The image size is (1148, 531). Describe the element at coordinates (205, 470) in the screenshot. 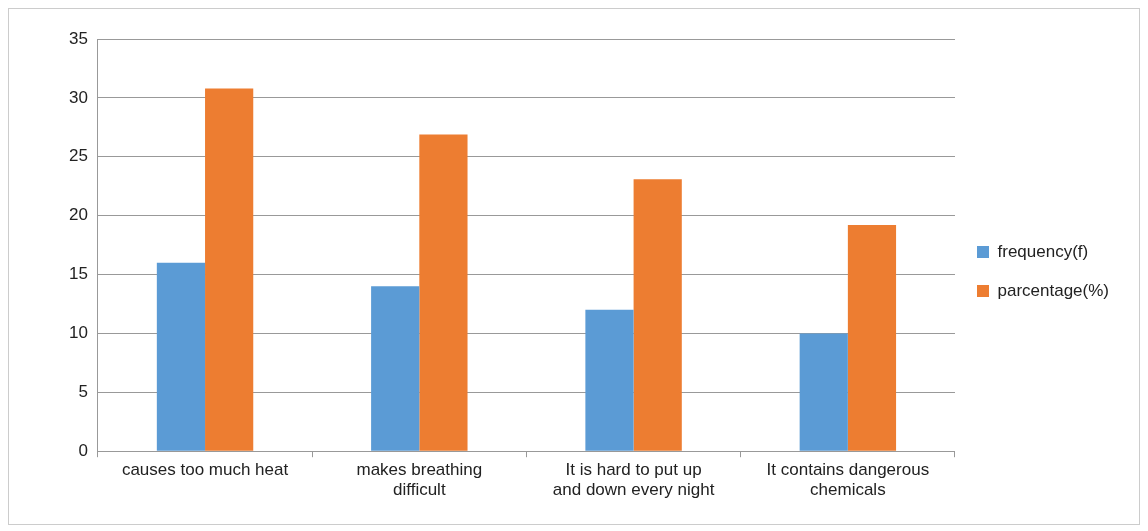

I see `x-tick-label: causes too much heat` at that location.